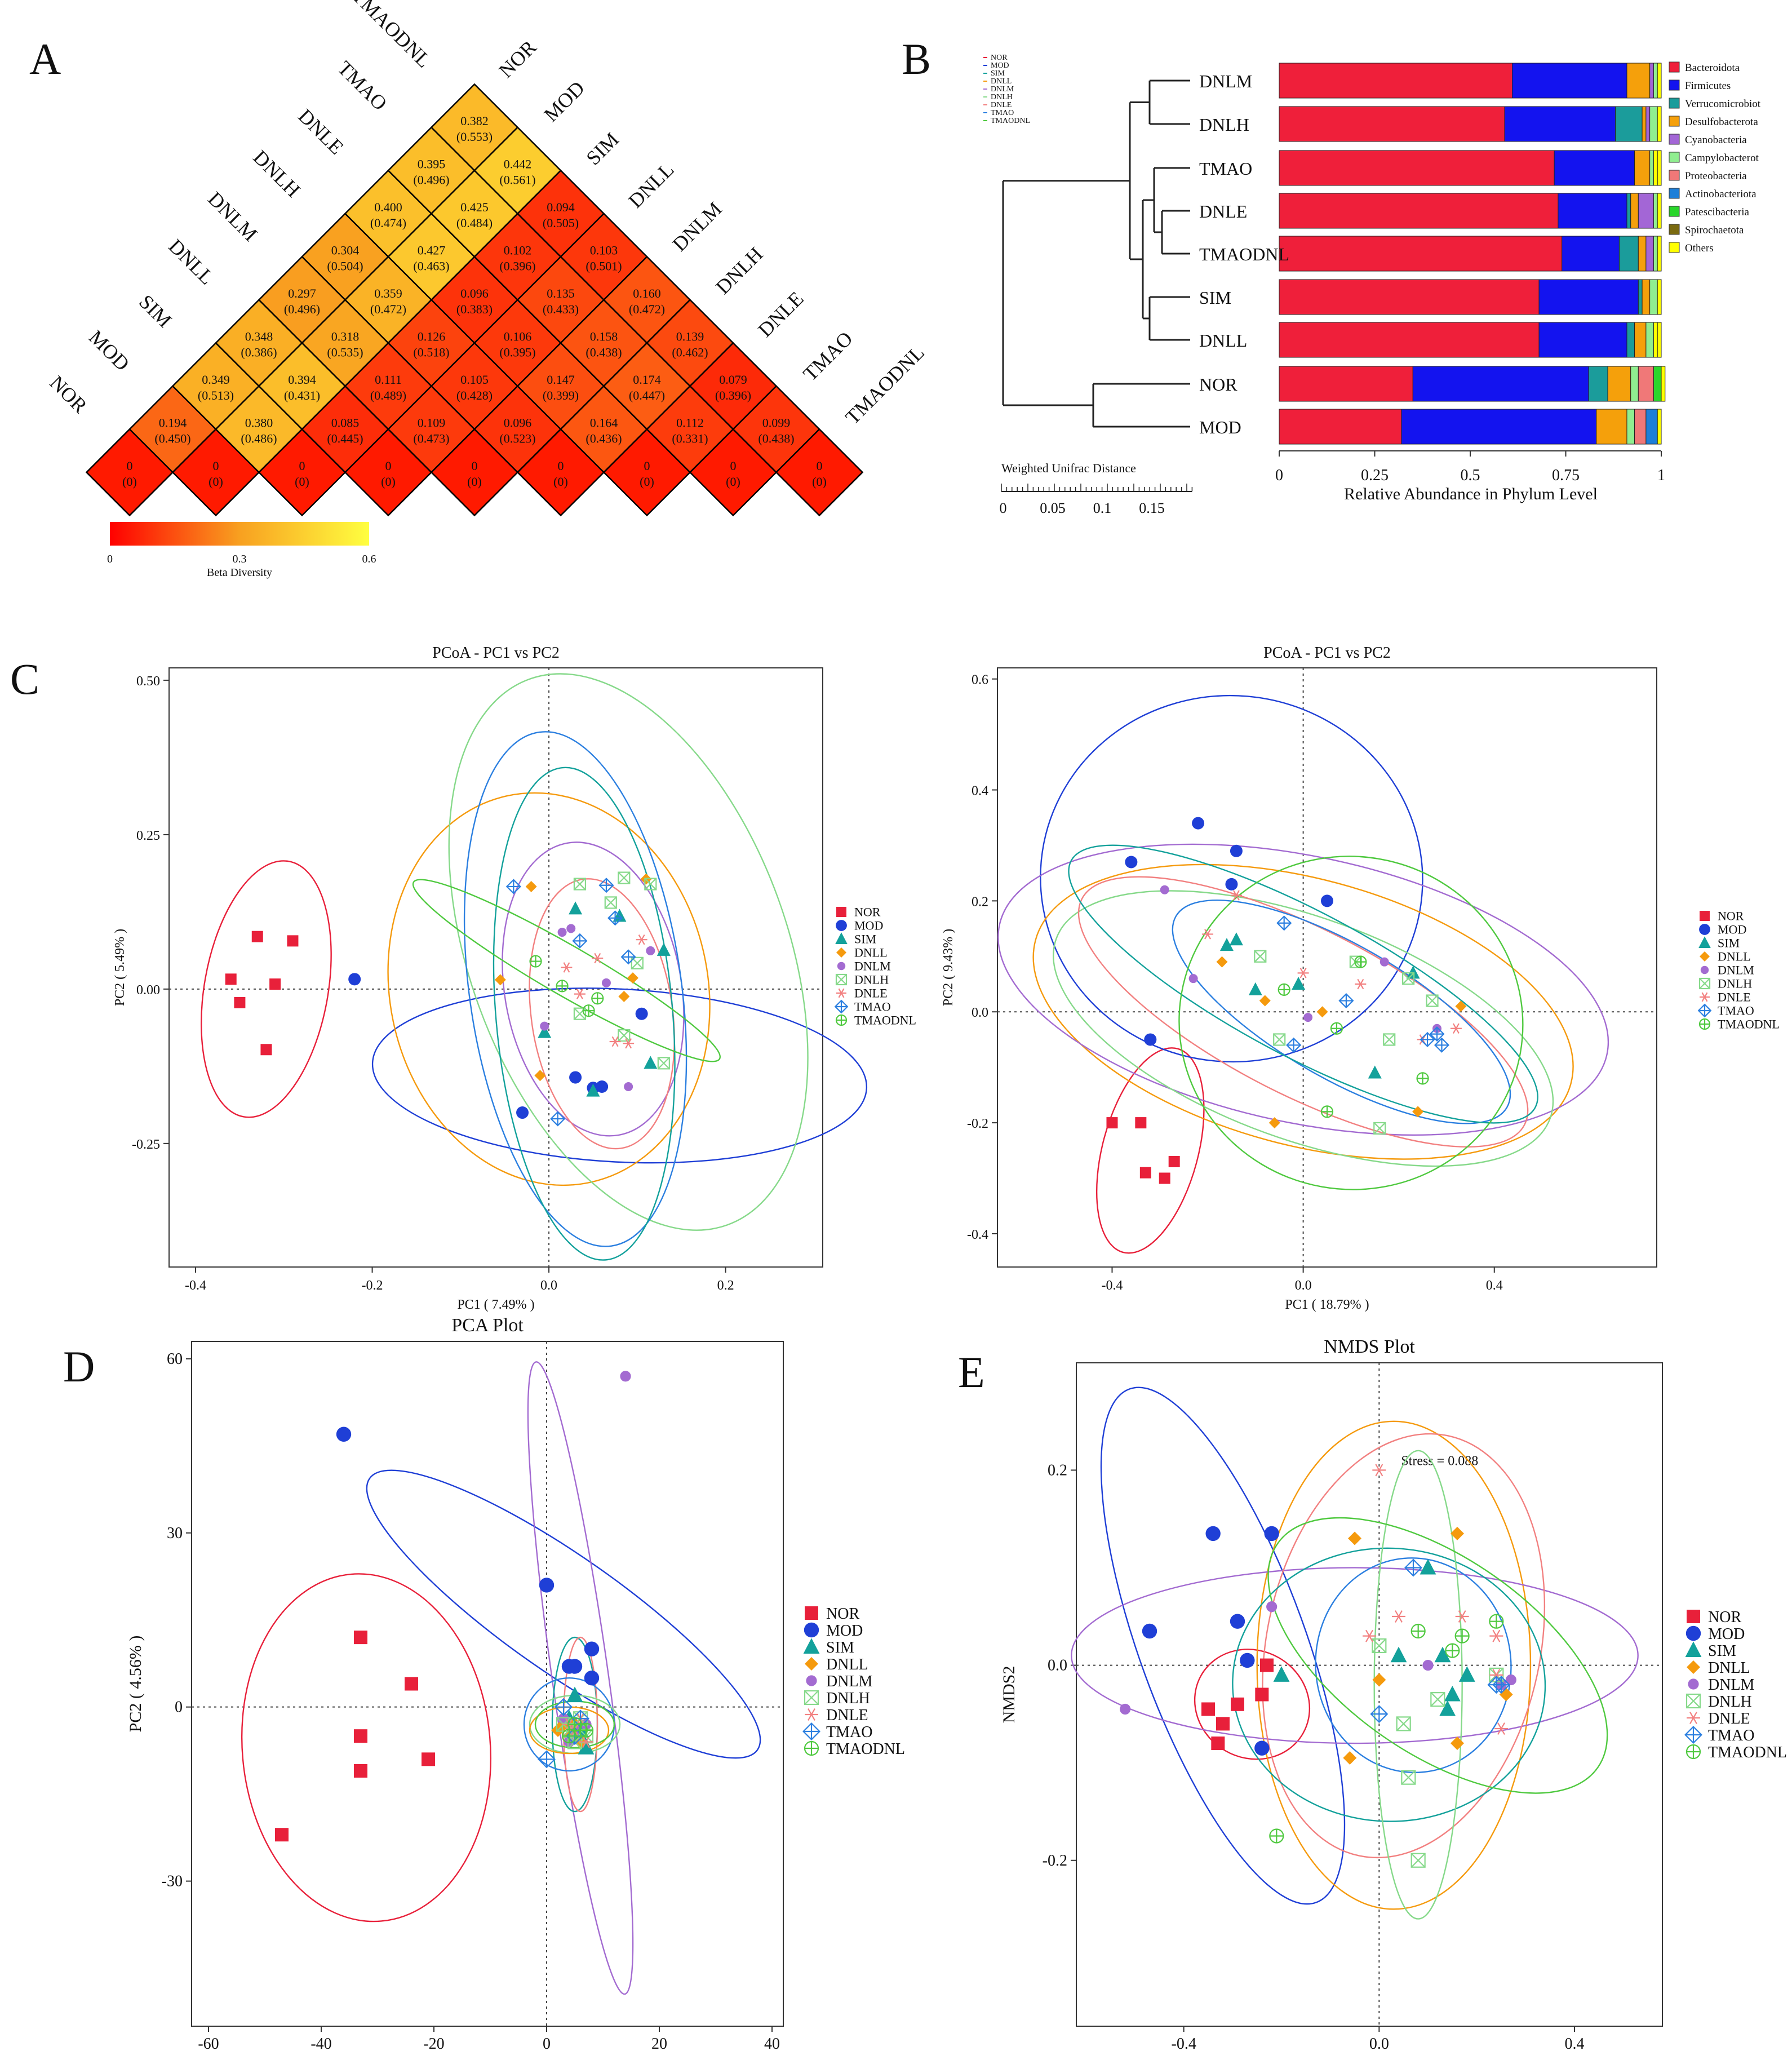 This screenshot has height=2051, width=1792. I want to click on x-tick-label: -60, so click(208, 2043).